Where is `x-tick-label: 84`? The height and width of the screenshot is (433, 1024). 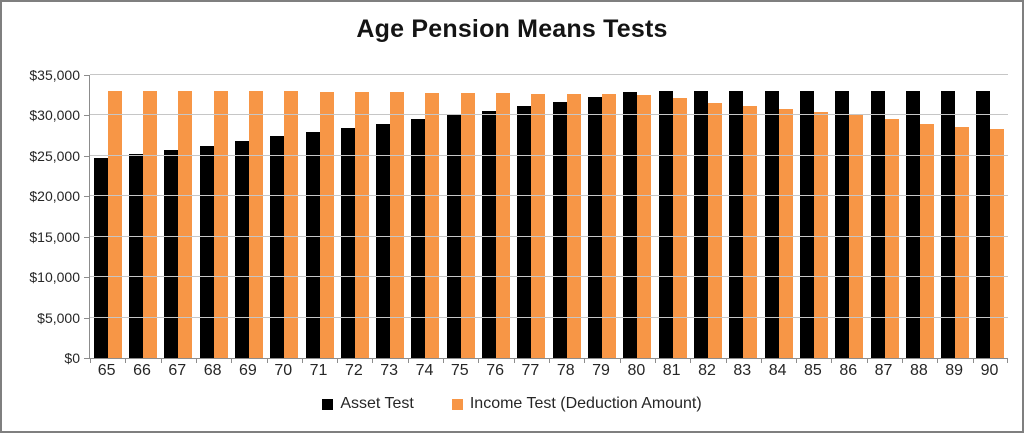 x-tick-label: 84 is located at coordinates (777, 370).